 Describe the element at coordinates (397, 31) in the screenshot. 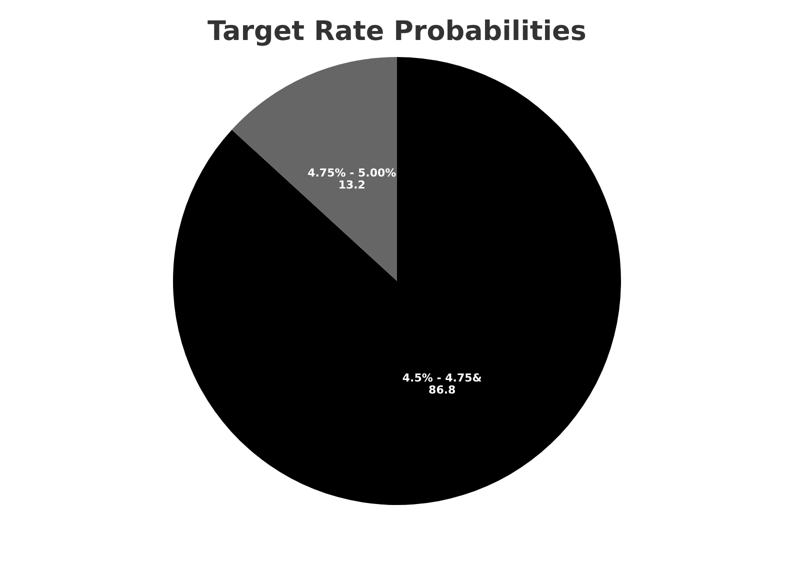

I see `chart-title: Target Rate Probabilities` at that location.